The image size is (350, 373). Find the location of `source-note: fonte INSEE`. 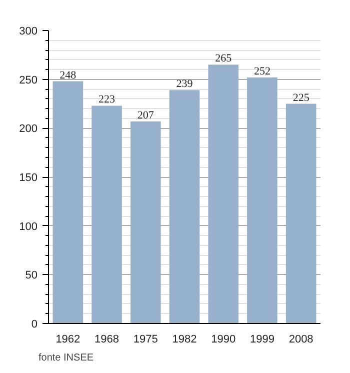

source-note: fonte INSEE is located at coordinates (66, 358).